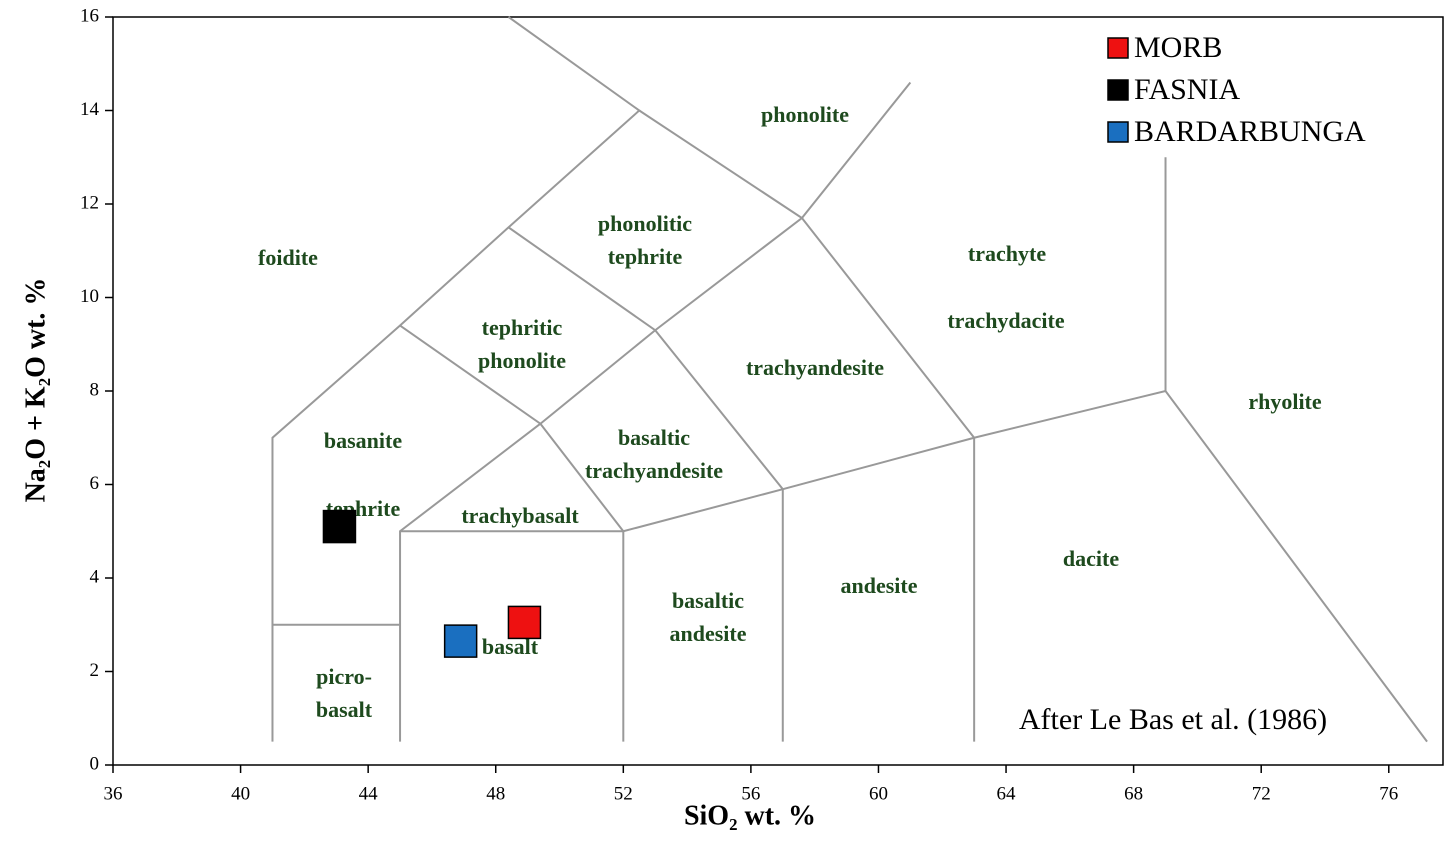 The width and height of the screenshot is (1455, 845). What do you see at coordinates (288, 257) in the screenshot?
I see `field-label: foidite` at bounding box center [288, 257].